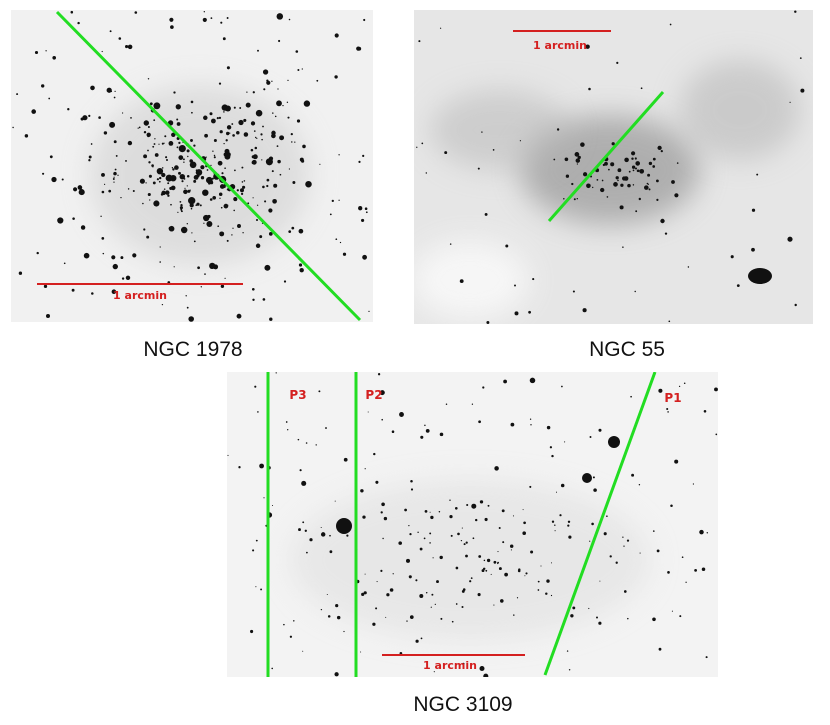  I want to click on caption: NGC 3109, so click(462, 704).